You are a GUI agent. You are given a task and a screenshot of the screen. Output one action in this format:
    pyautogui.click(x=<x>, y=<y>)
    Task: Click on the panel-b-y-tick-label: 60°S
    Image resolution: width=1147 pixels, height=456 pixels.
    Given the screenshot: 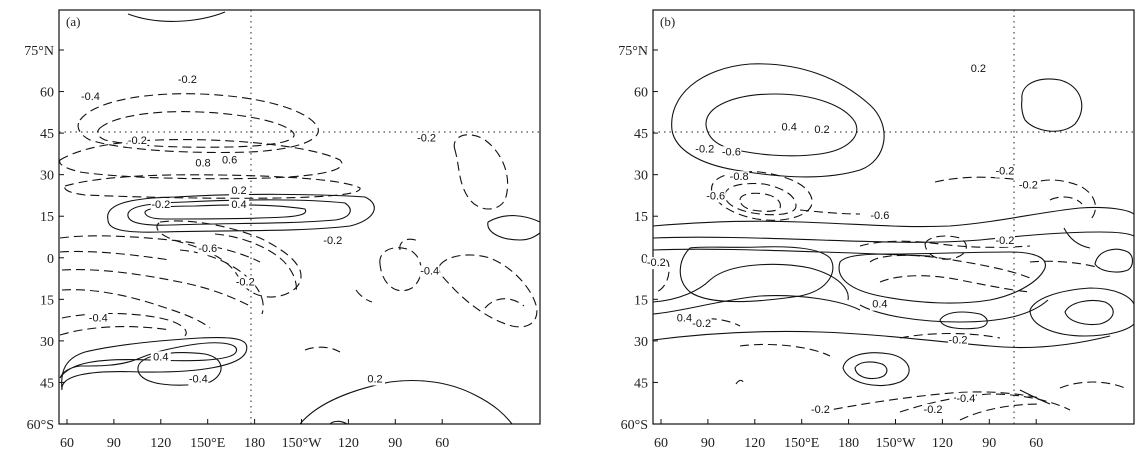 What is the action you would take?
    pyautogui.click(x=634, y=425)
    